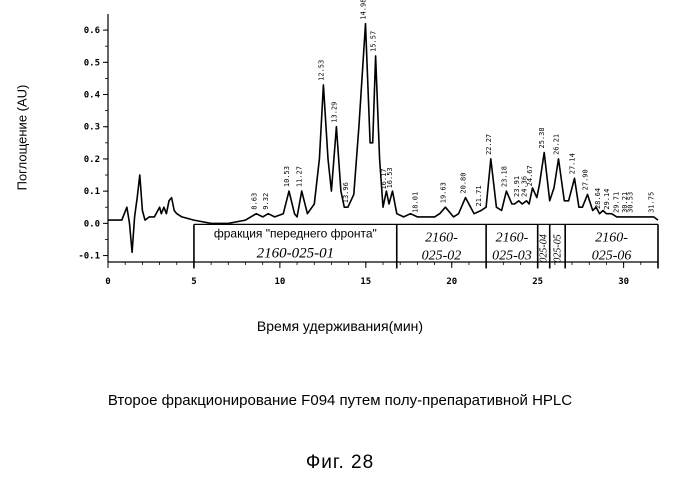 The height and width of the screenshot is (500, 680). What do you see at coordinates (340, 326) in the screenshot?
I see `x-axis-label: Время удерживания(мин)` at bounding box center [340, 326].